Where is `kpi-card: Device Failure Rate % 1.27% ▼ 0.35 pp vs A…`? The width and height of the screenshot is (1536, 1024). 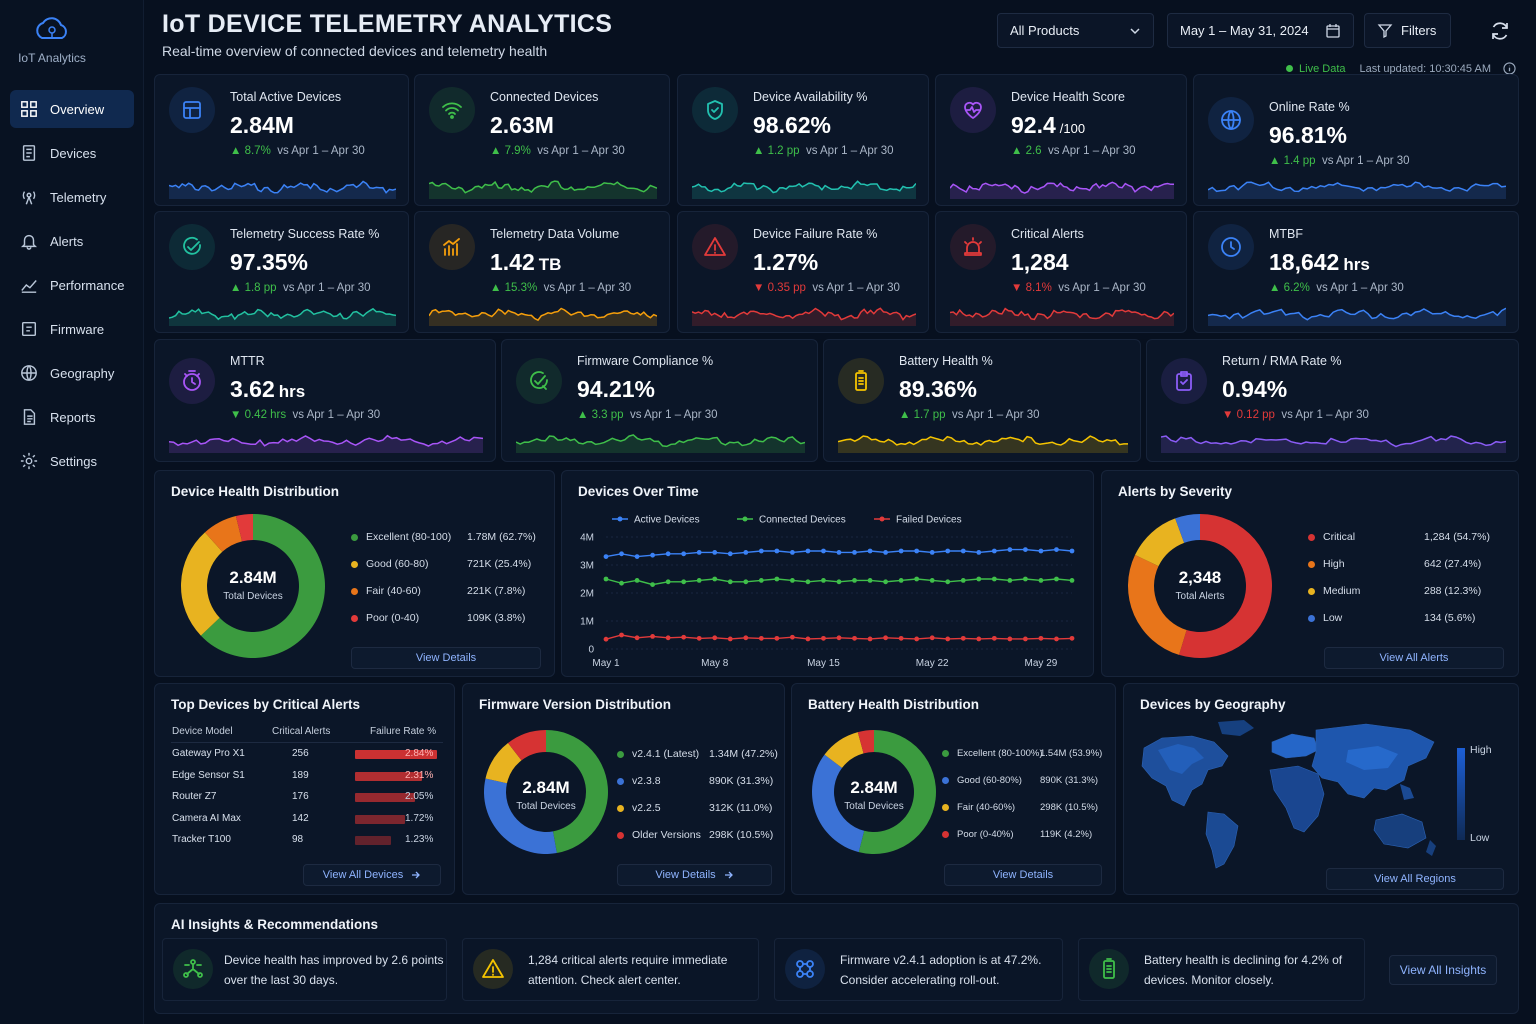
kpi-card: Device Failure Rate % 1.27% ▼ 0.35 pp vs A… is located at coordinates (803, 272).